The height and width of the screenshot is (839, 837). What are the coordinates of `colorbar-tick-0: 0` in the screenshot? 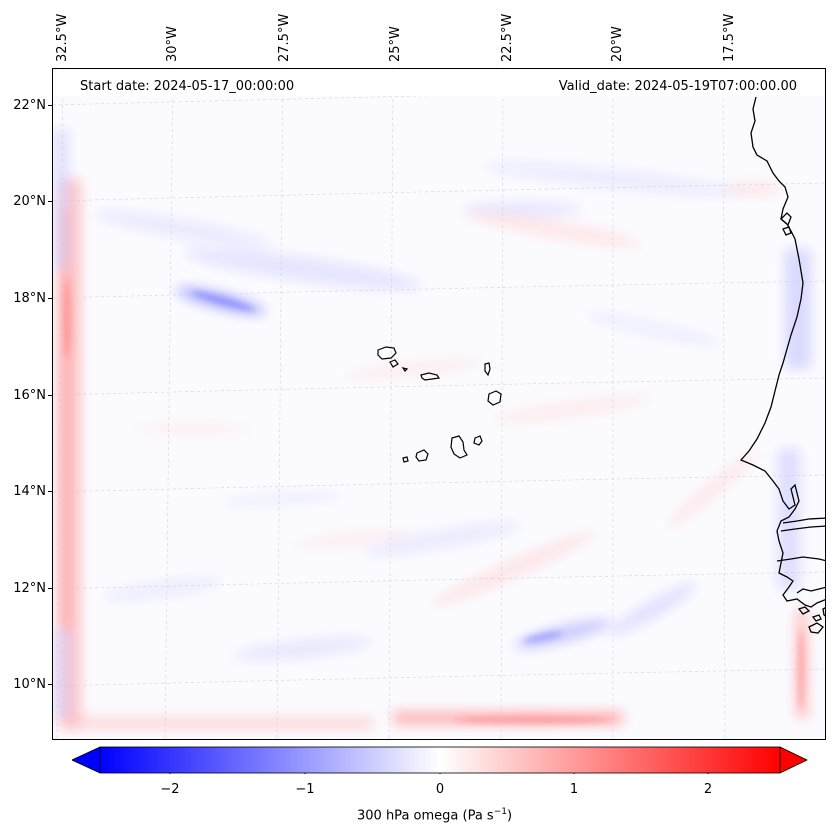 It's located at (440, 789).